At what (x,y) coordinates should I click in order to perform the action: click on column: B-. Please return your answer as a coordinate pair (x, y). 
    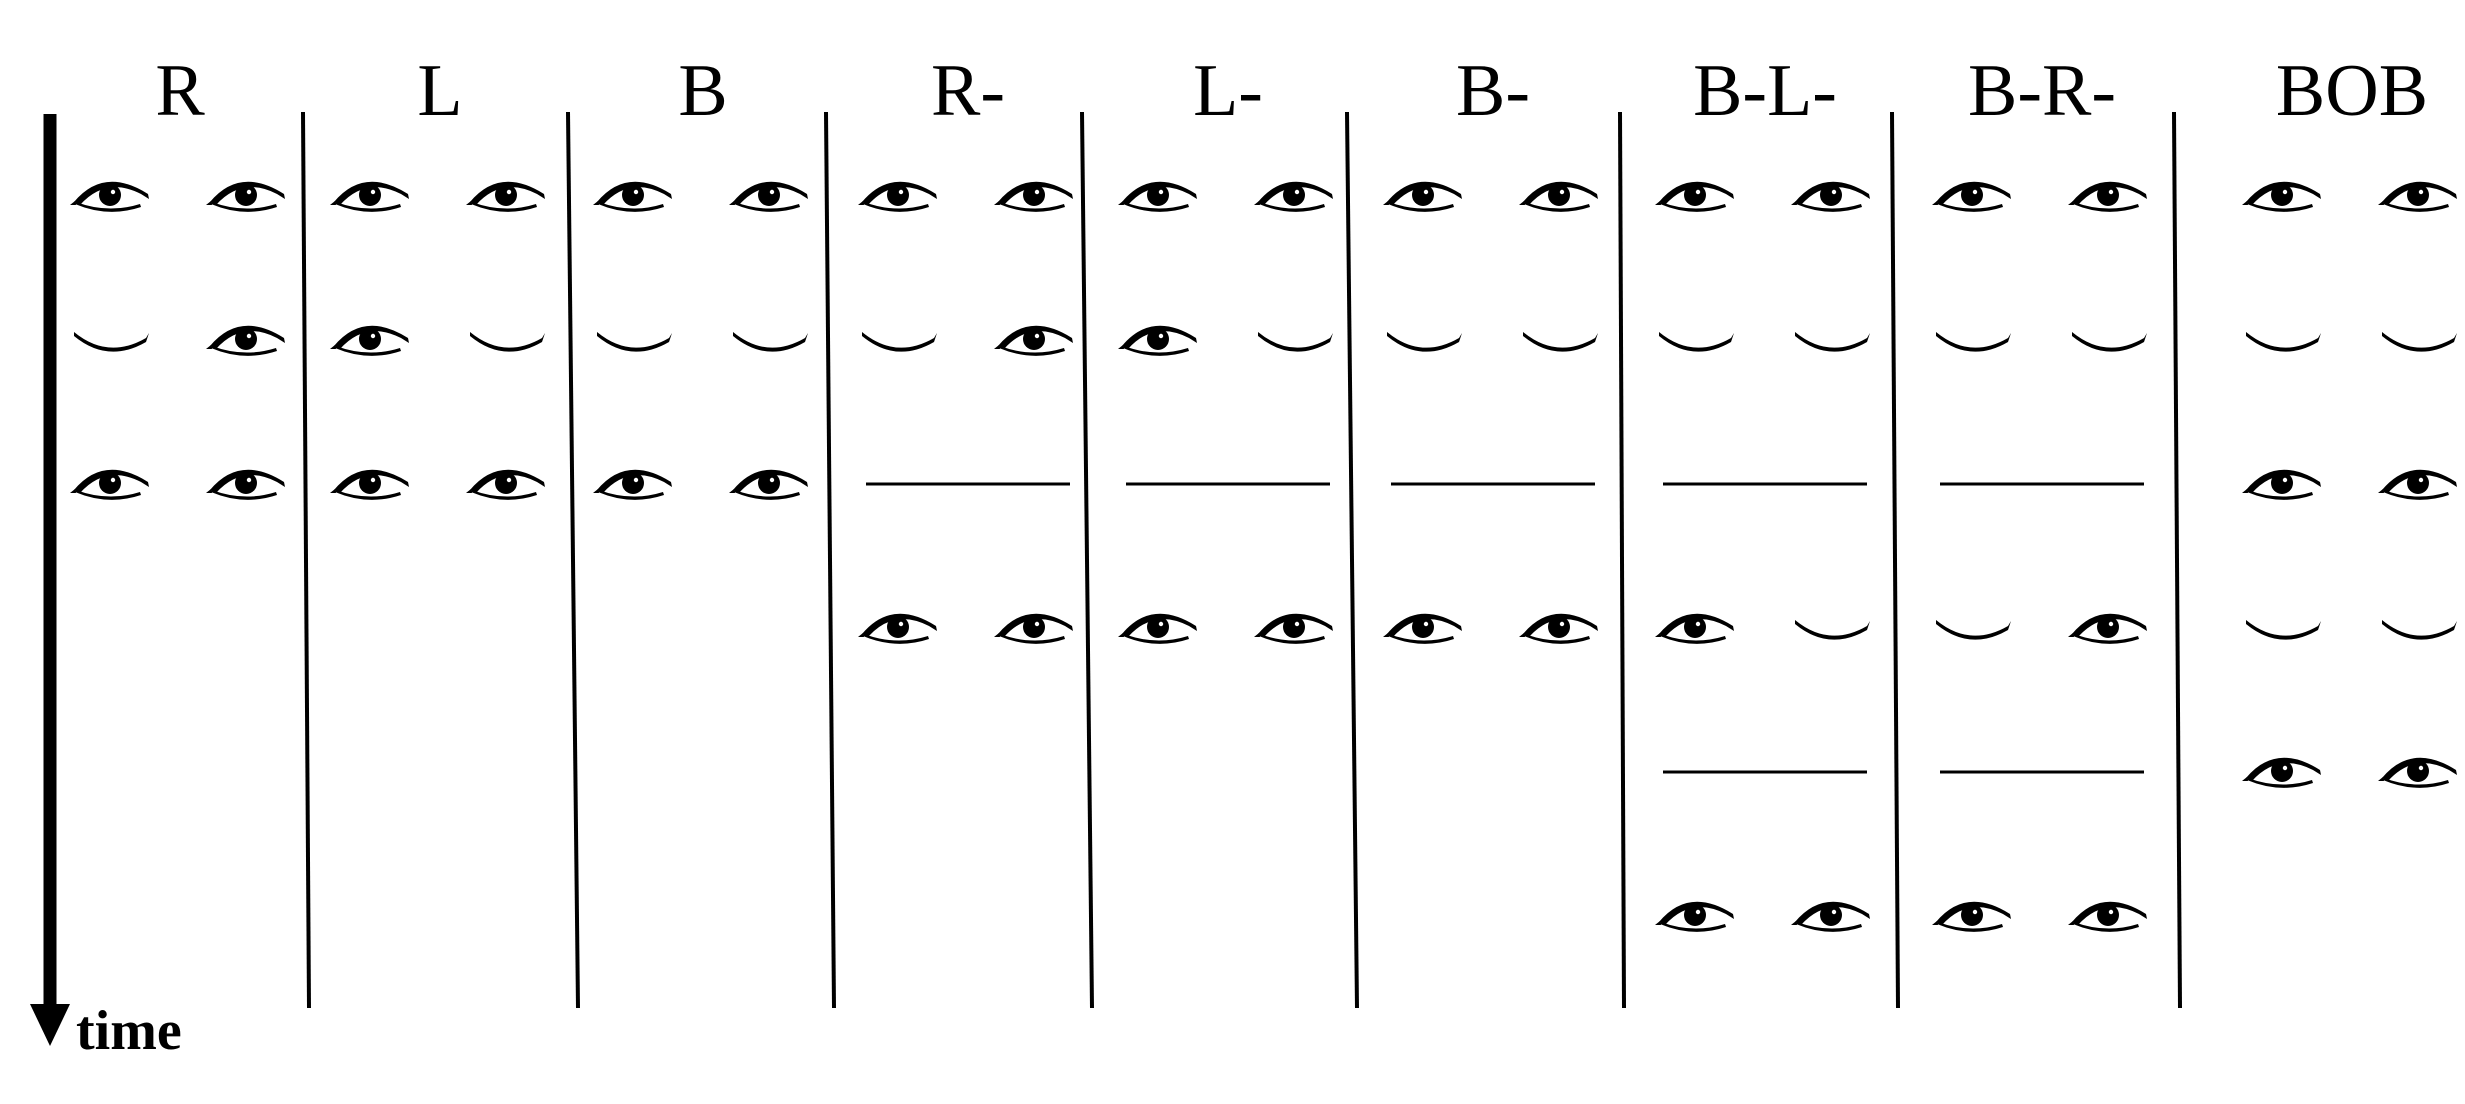
    Looking at the image, I should click on (1490, 347).